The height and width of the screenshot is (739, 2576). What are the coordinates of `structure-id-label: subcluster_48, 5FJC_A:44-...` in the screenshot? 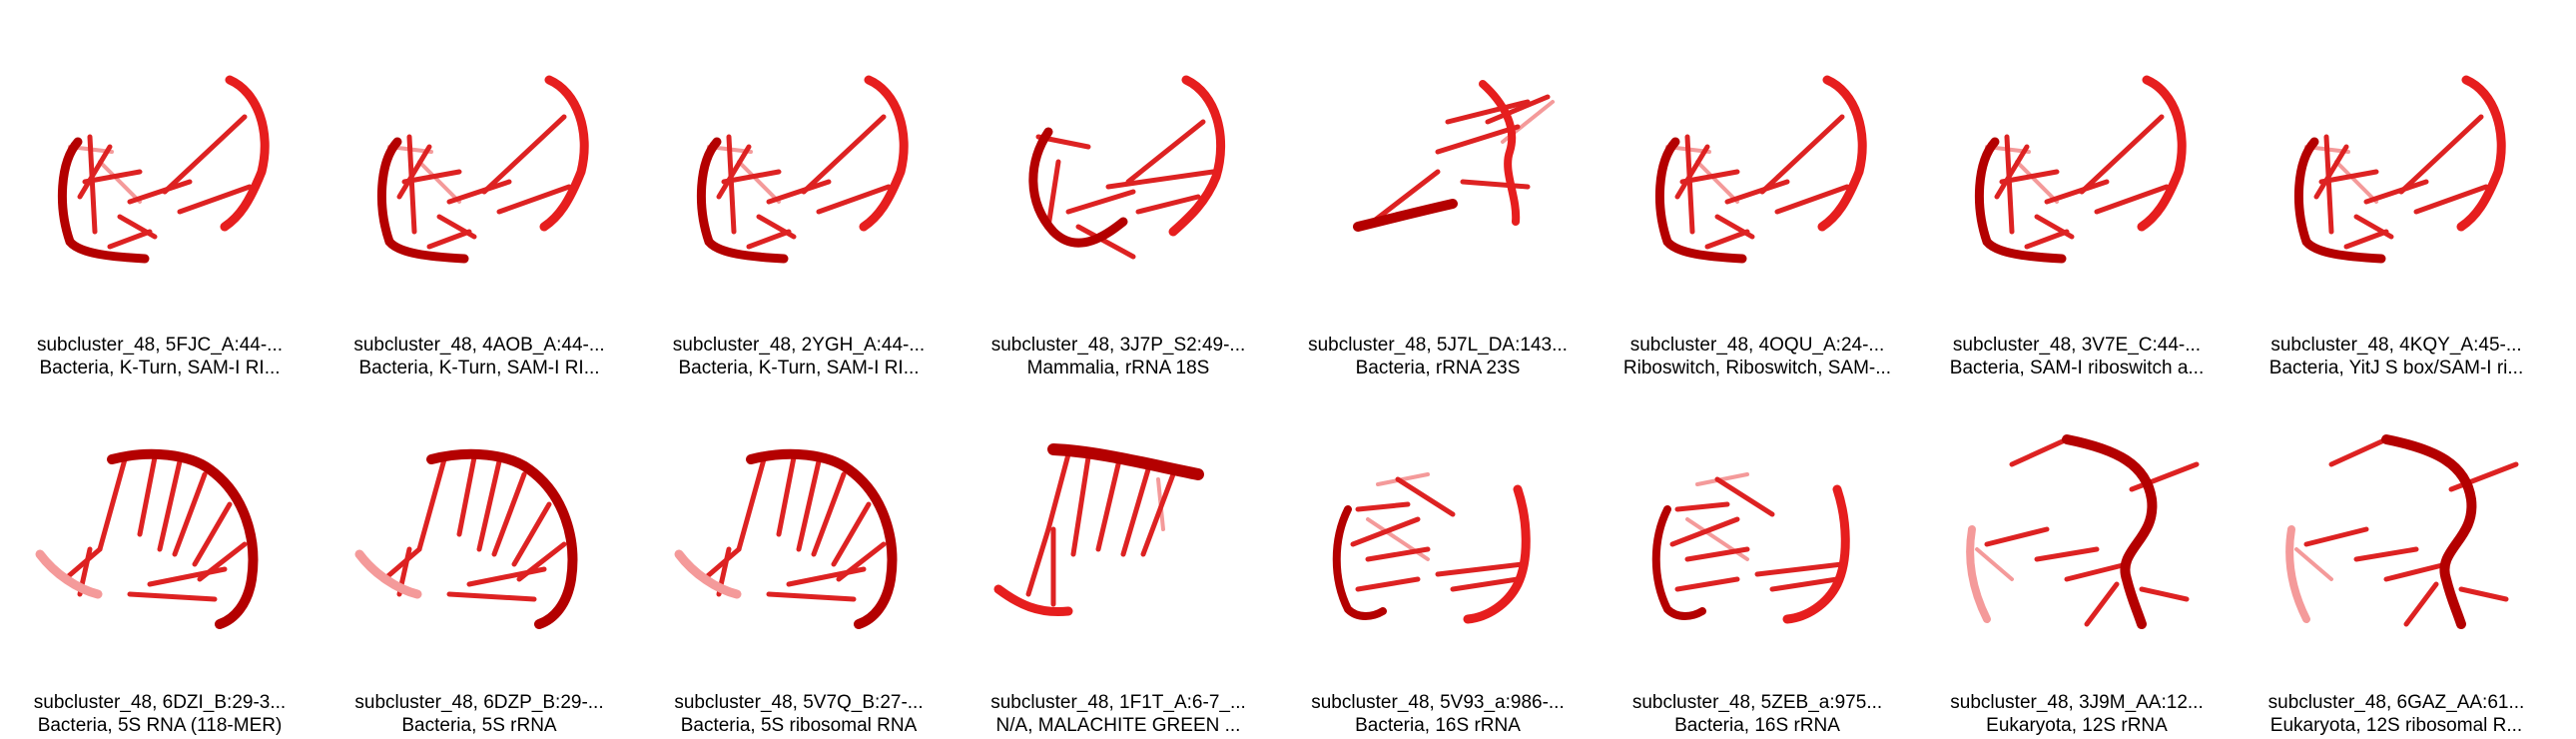 It's located at (160, 345).